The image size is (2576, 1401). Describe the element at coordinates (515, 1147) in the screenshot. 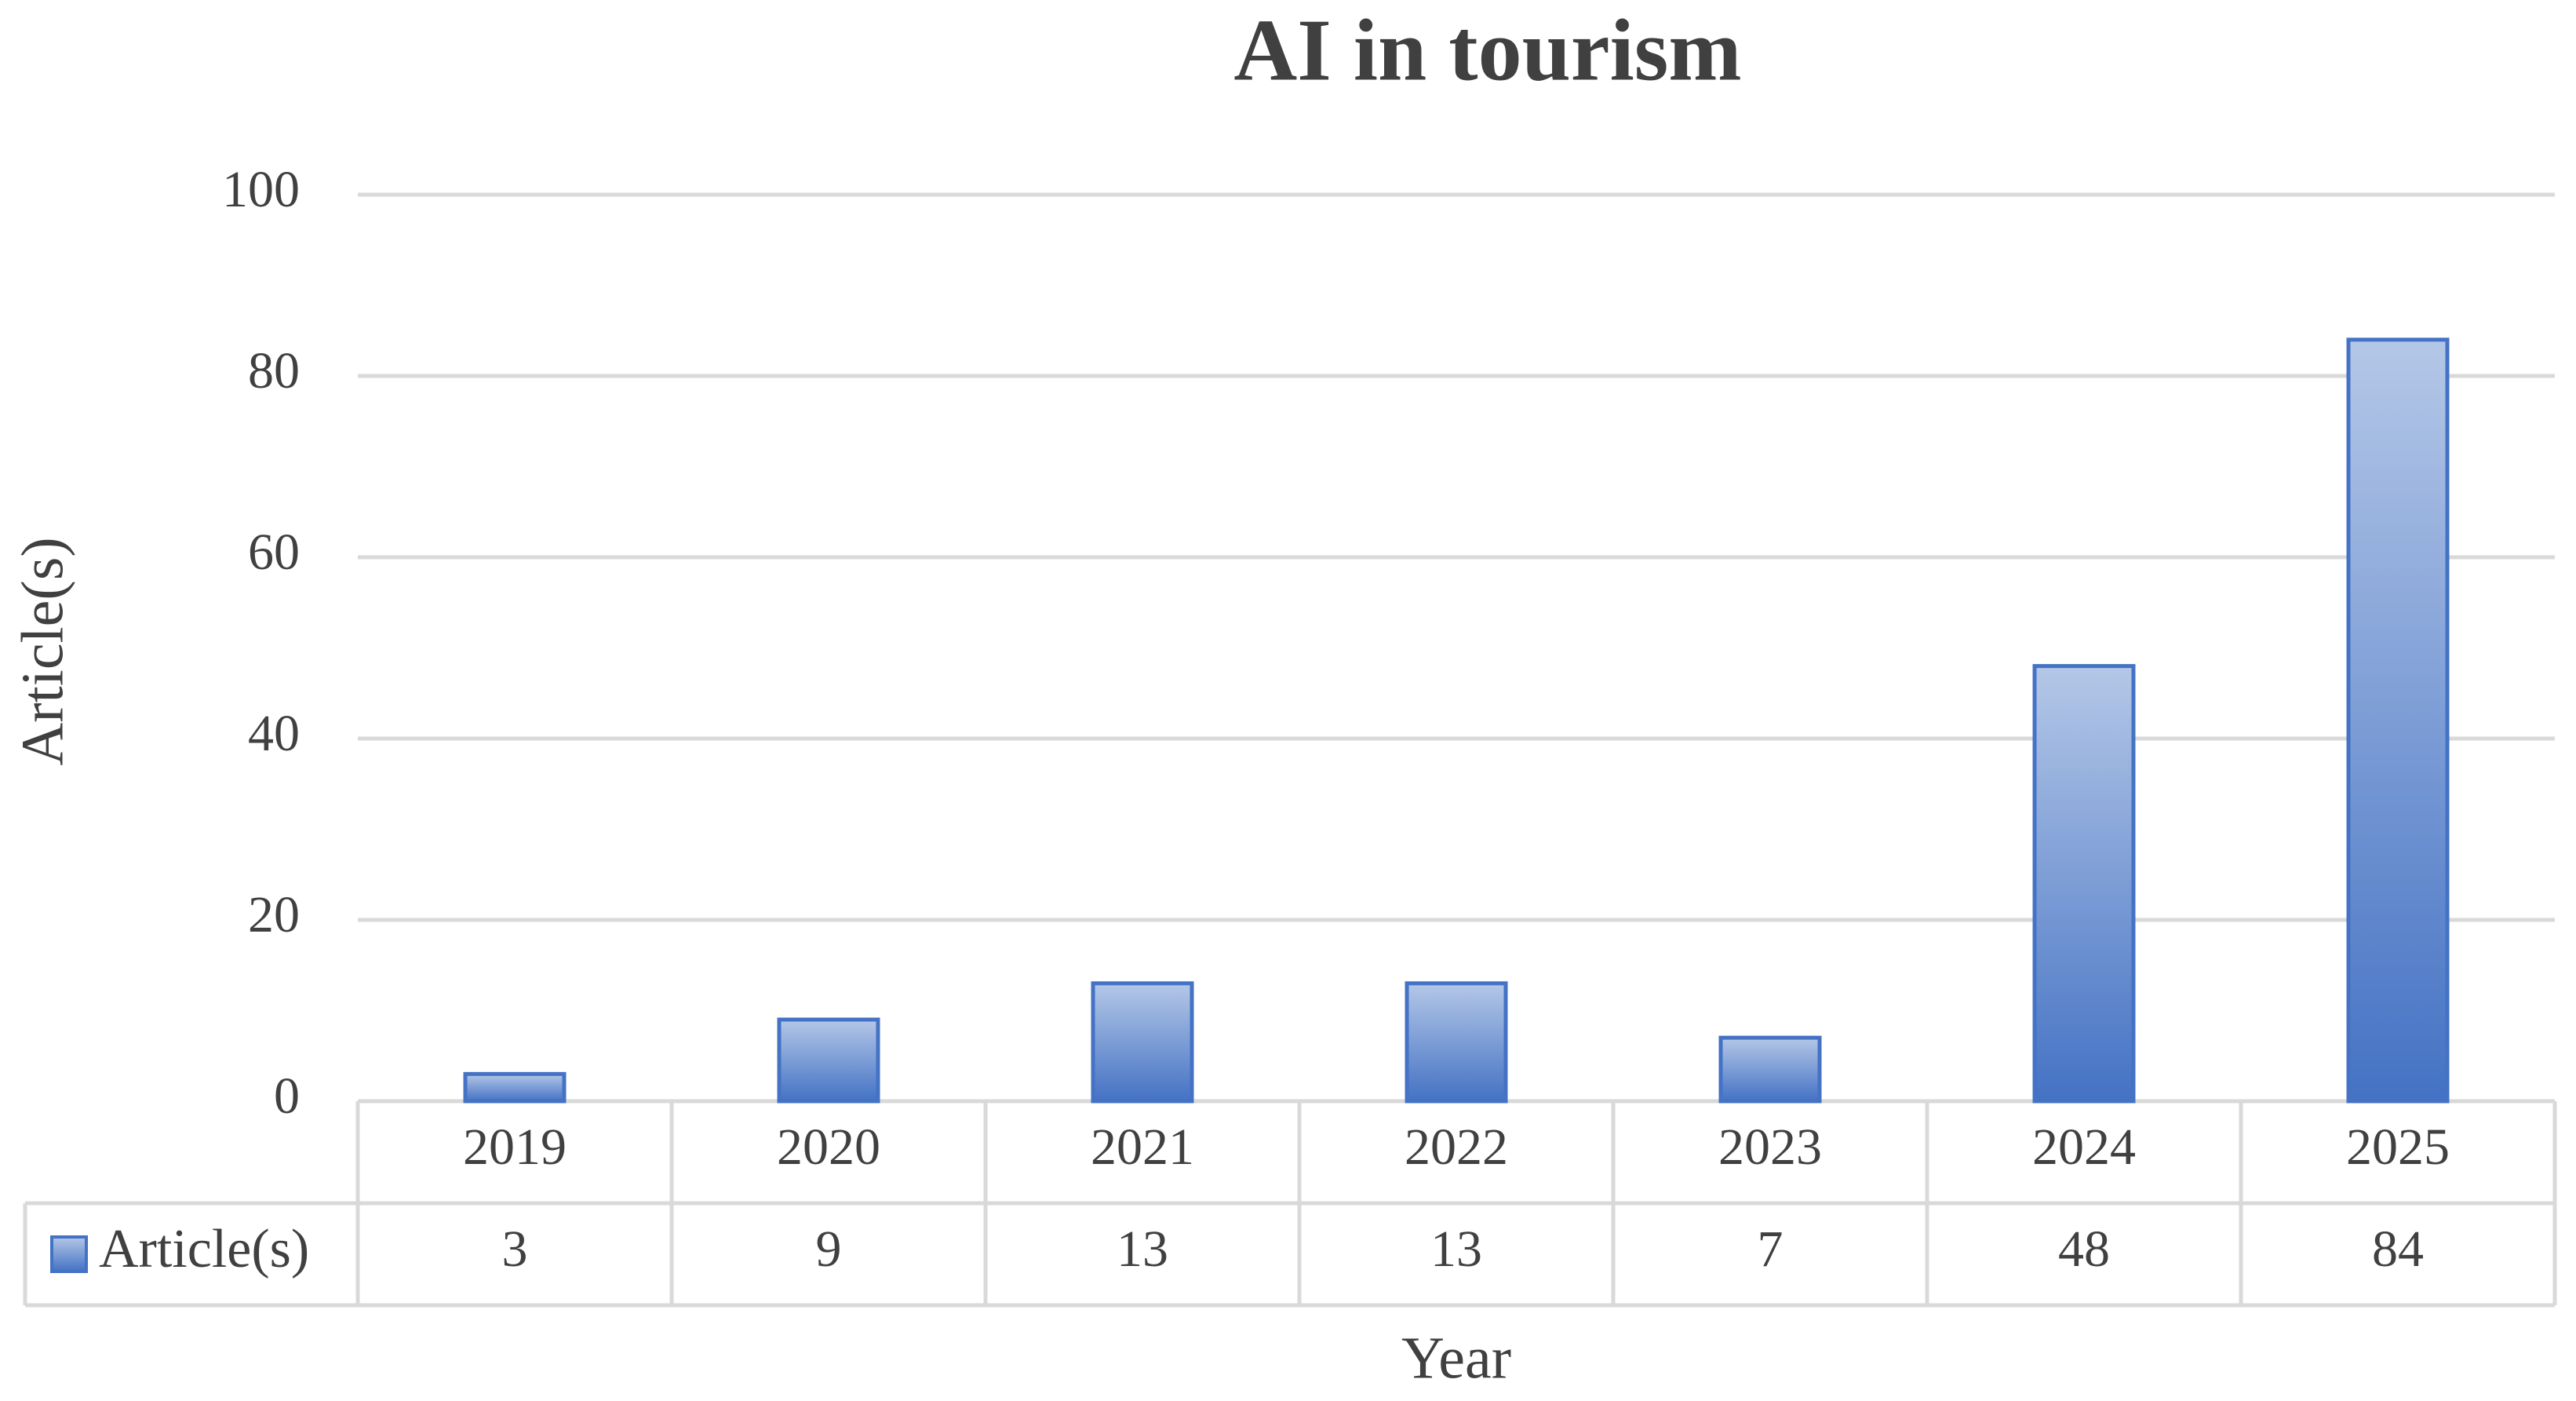

I see `x-tick-label: 2019` at that location.